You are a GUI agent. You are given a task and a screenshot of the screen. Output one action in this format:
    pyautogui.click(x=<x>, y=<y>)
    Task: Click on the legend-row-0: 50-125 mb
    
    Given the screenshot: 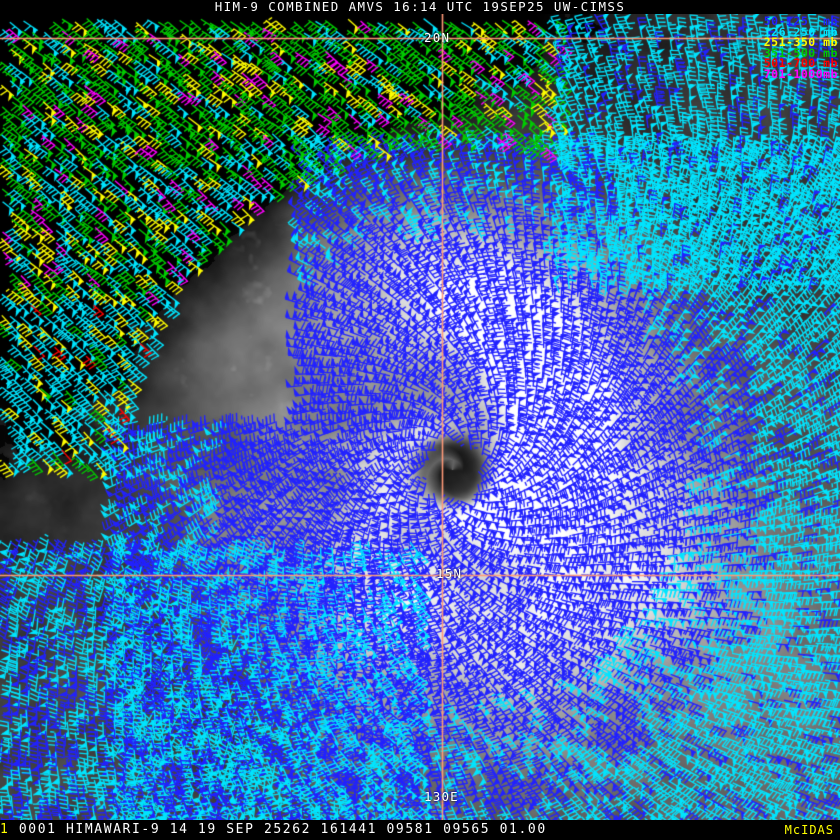 What is the action you would take?
    pyautogui.click(x=800, y=21)
    